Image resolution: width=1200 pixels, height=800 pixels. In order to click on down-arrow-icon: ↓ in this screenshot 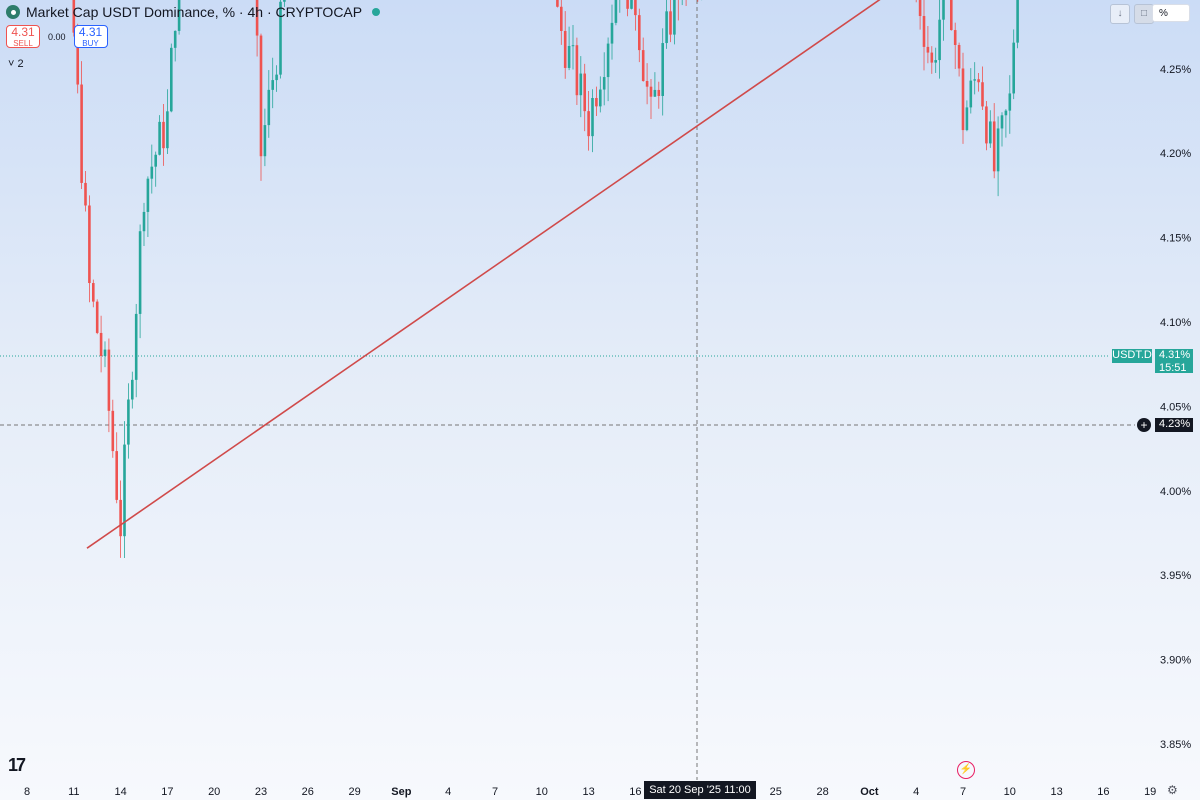, I will do `click(1120, 14)`.